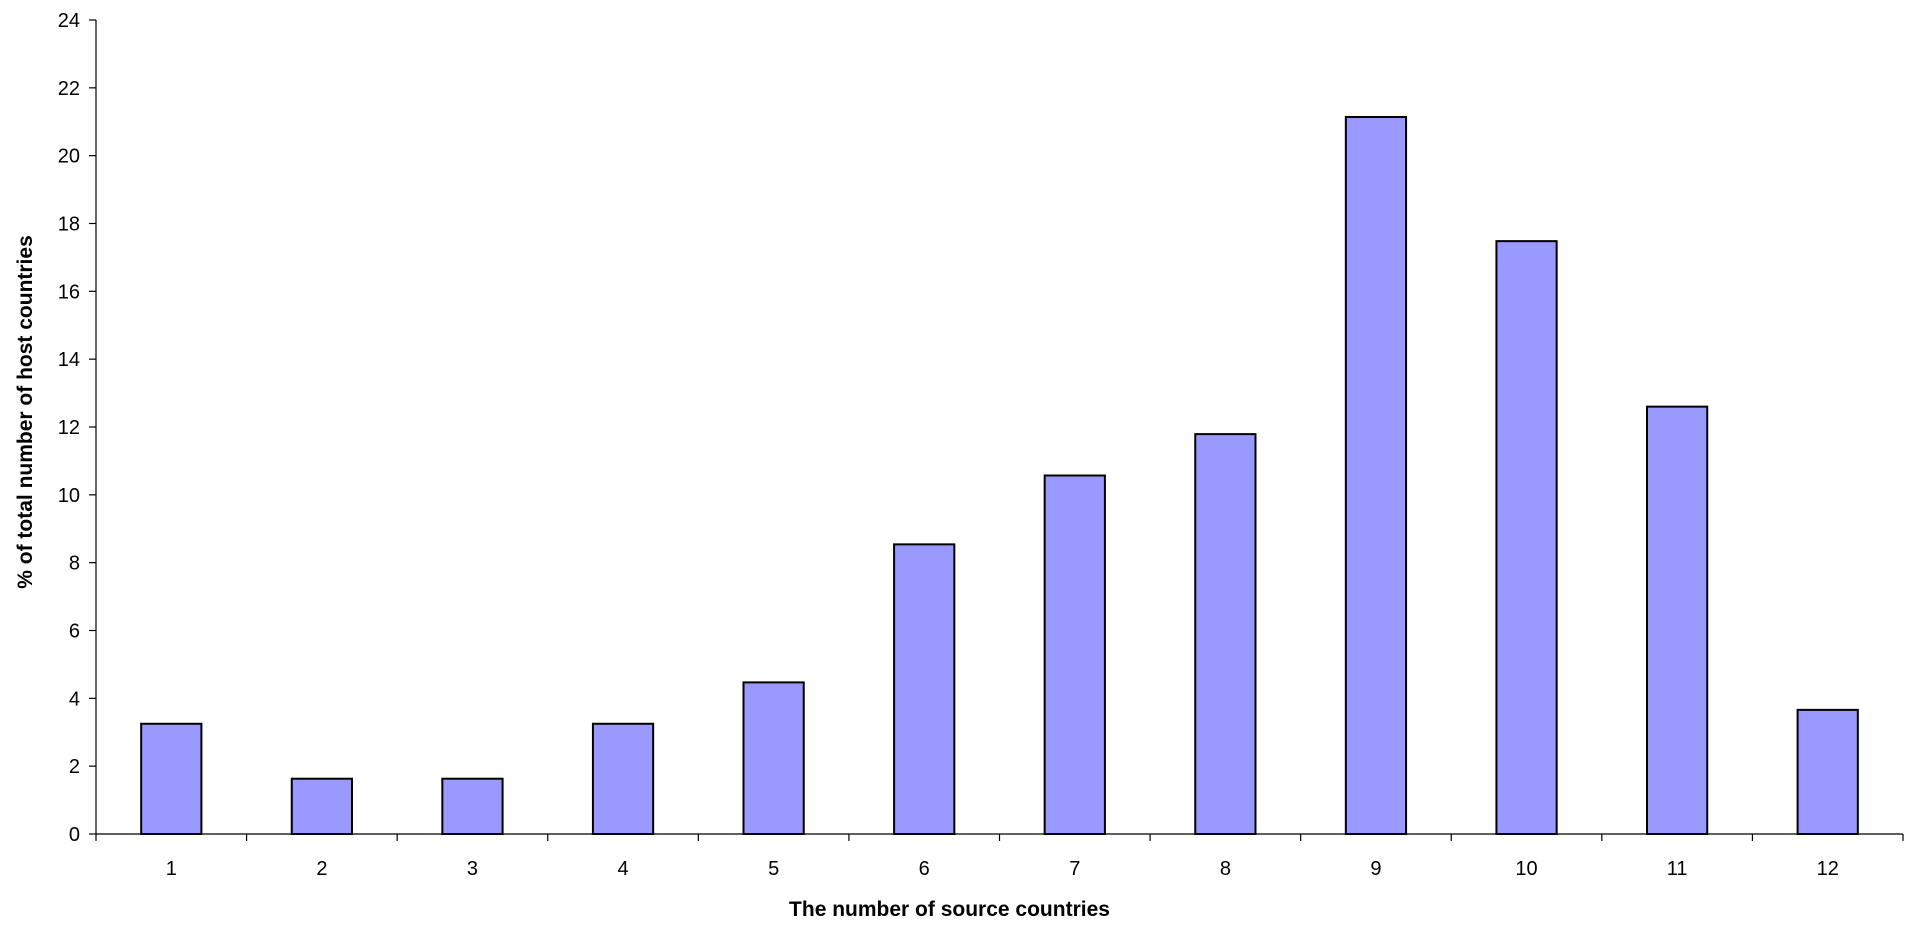 This screenshot has width=1907, height=929. Describe the element at coordinates (1677, 869) in the screenshot. I see `x-tick-label: 11` at that location.